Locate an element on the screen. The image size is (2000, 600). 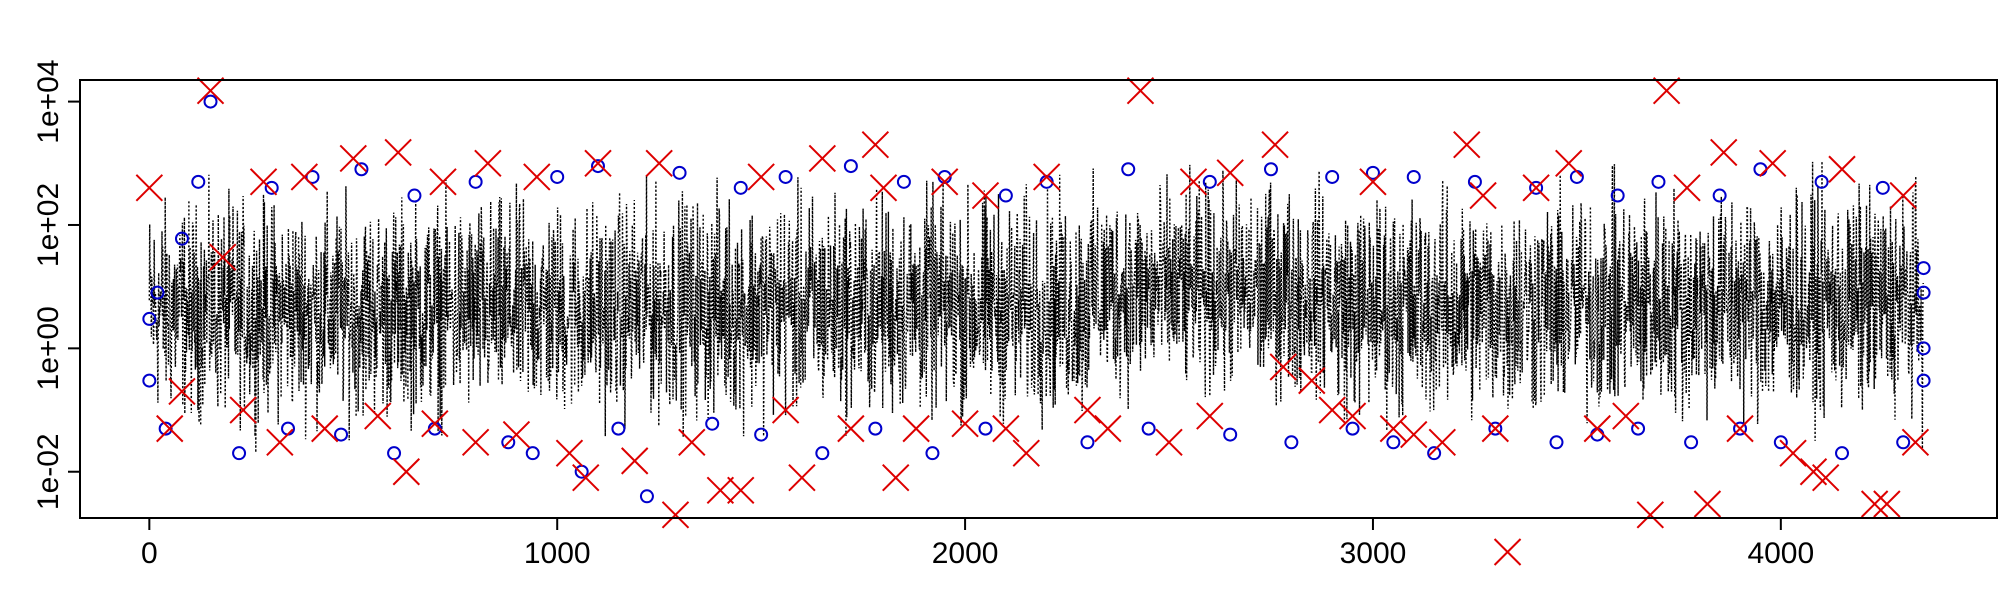
y-tick-label: 1e+04 is located at coordinates (48, 101).